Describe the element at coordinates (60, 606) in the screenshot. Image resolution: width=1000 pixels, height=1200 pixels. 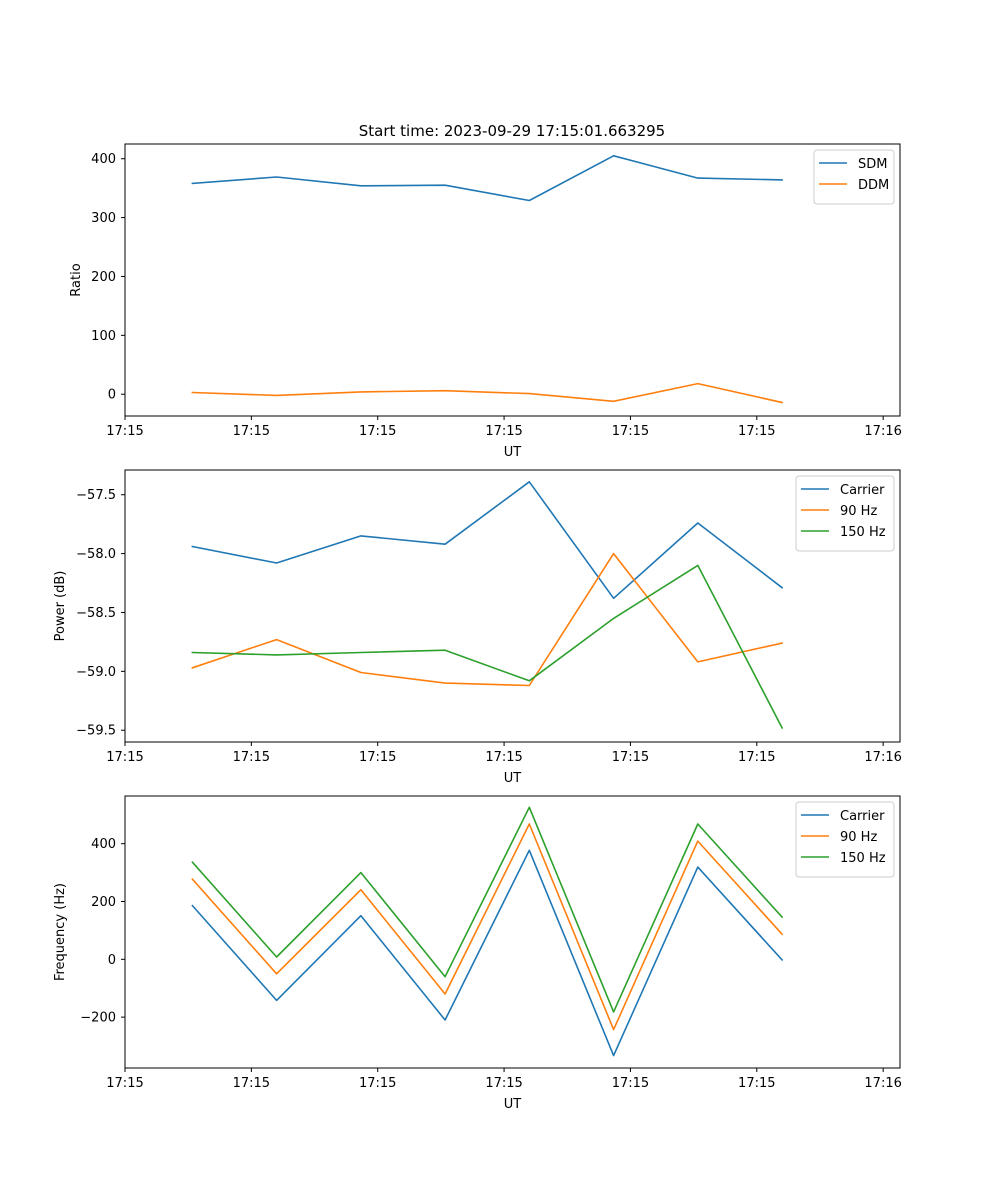
I see `y-axis-label: Power (dB)` at that location.